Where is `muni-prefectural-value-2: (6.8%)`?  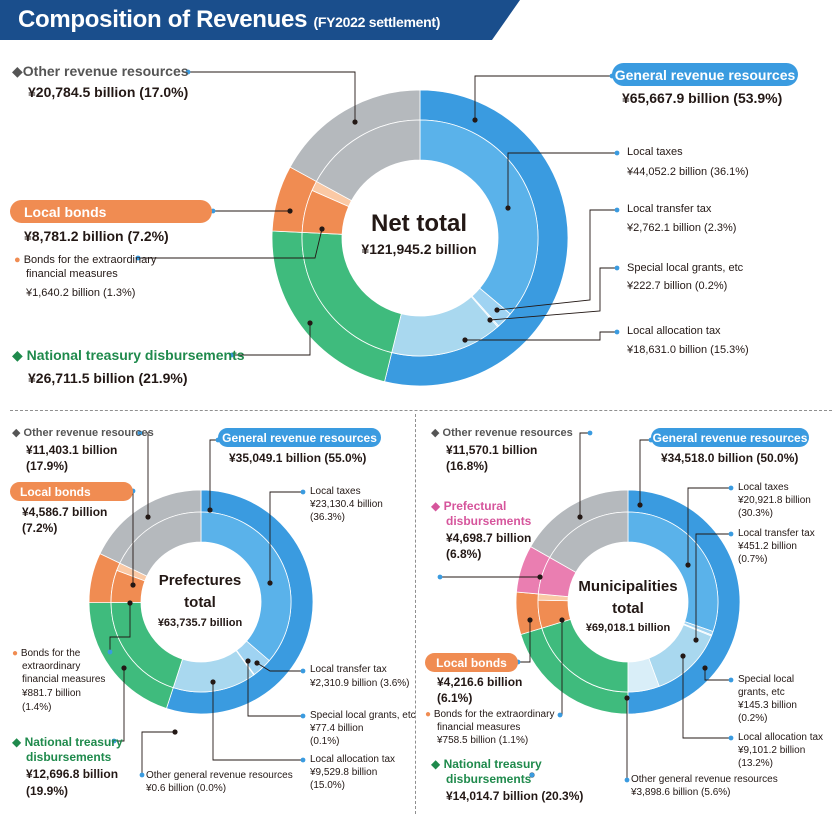 muni-prefectural-value-2: (6.8%) is located at coordinates (464, 554).